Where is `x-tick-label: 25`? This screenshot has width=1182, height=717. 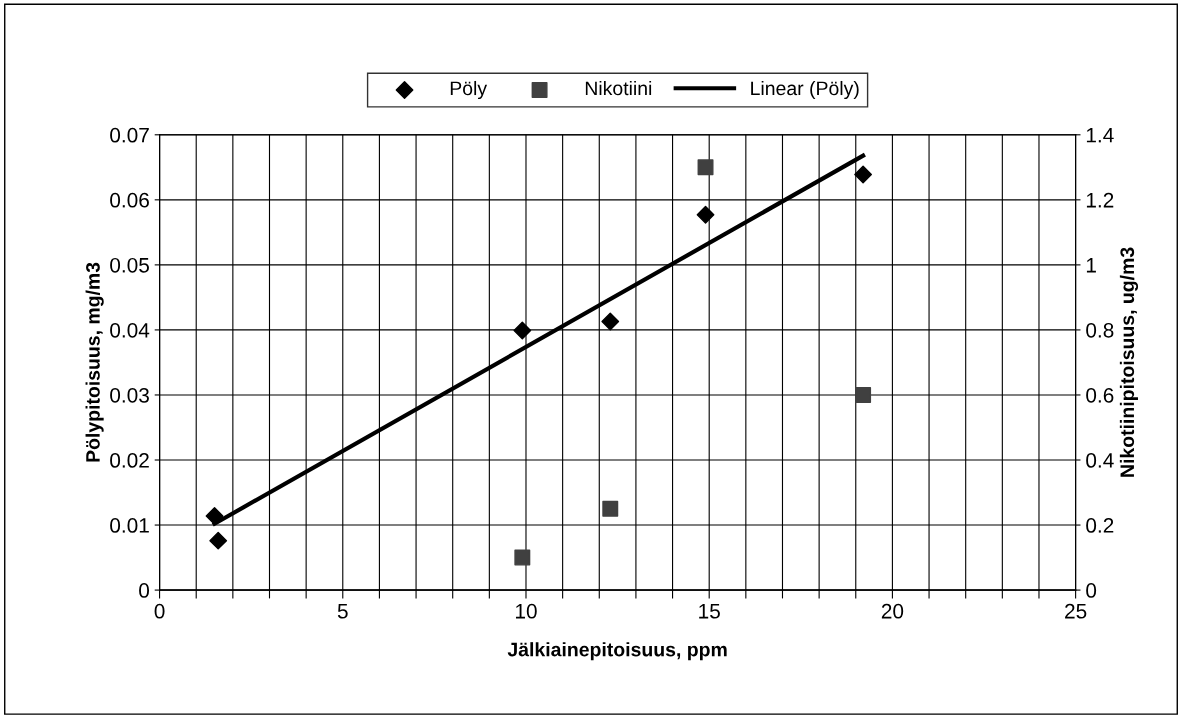
x-tick-label: 25 is located at coordinates (1076, 611).